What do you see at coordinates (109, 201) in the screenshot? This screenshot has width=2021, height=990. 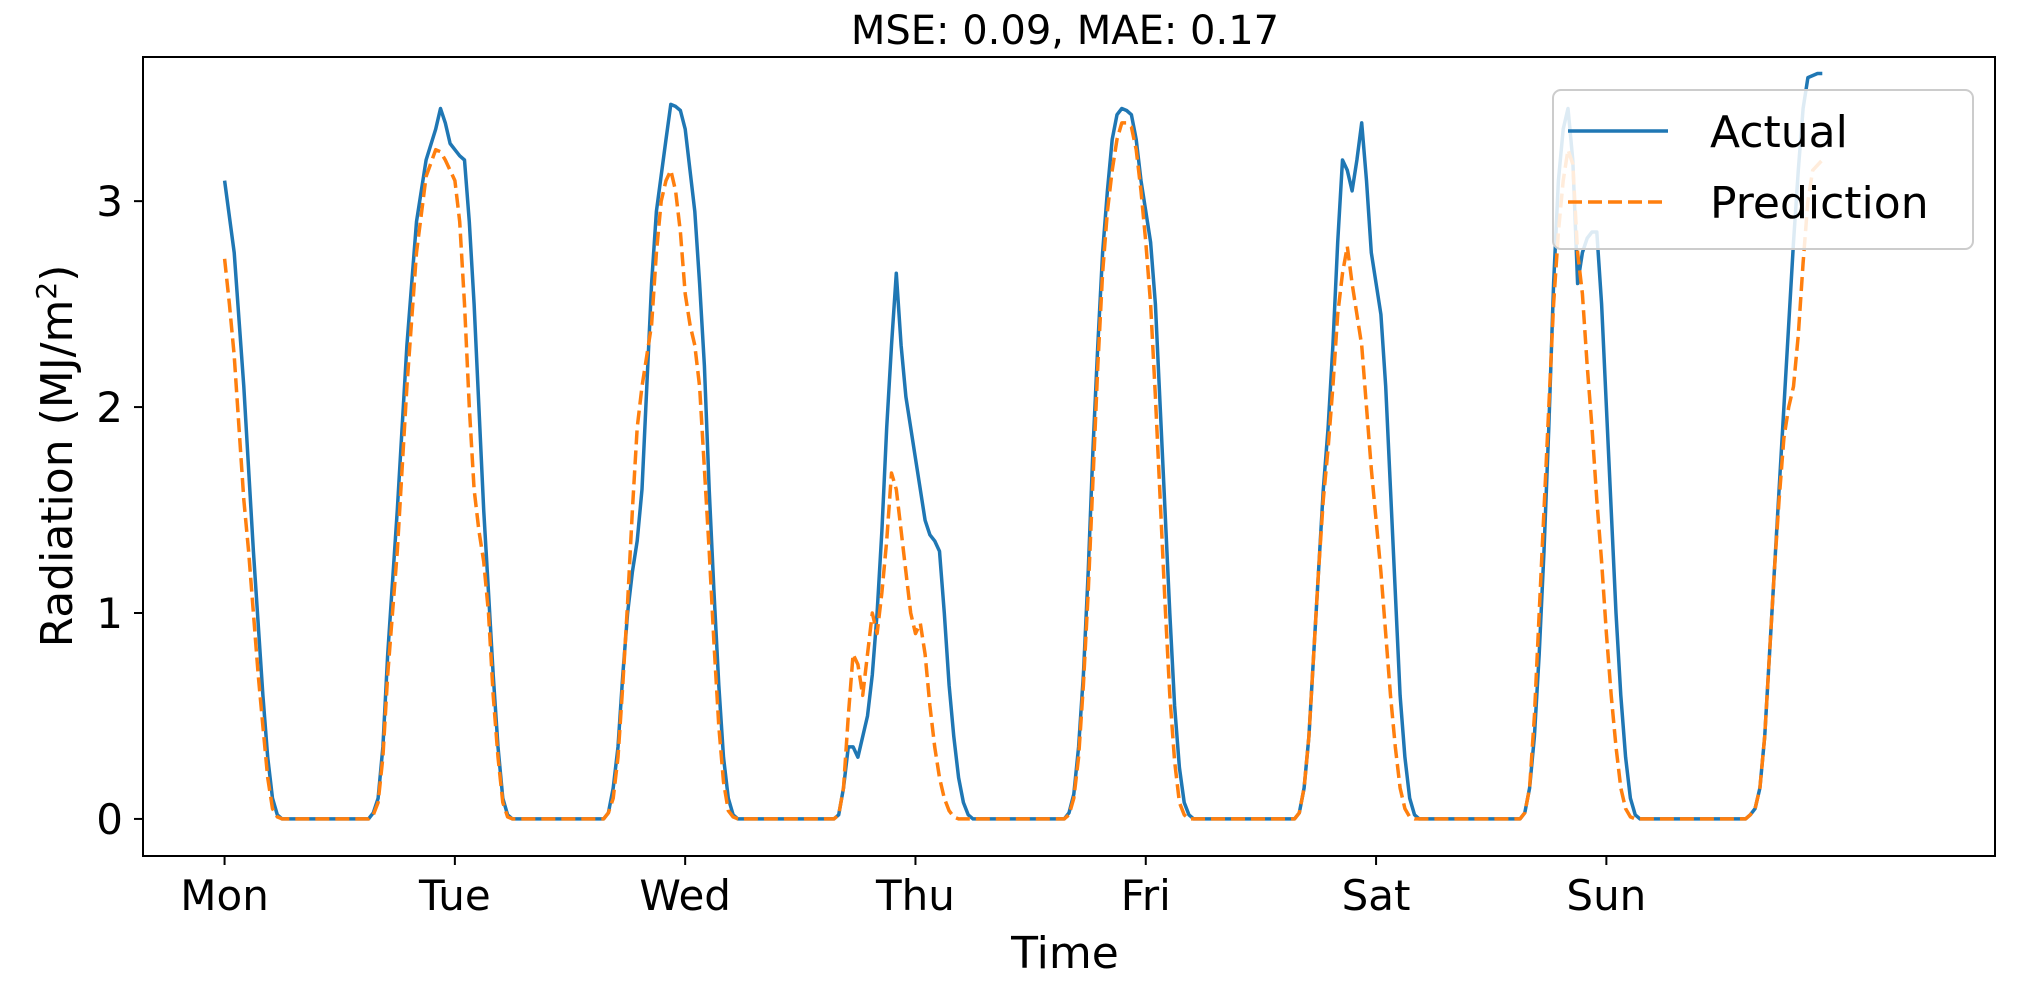 I see `y-tick-label: 3` at bounding box center [109, 201].